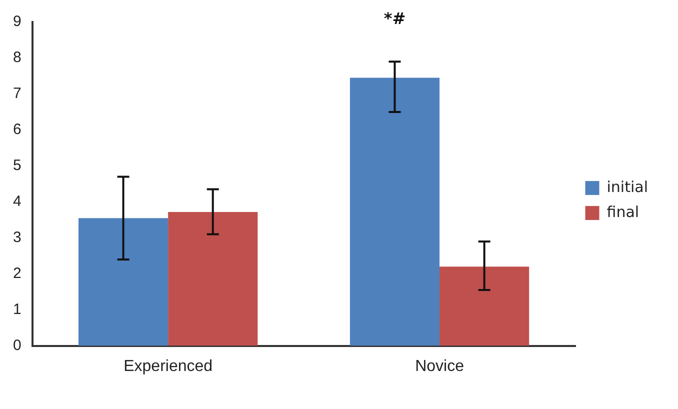 The height and width of the screenshot is (409, 678). Describe the element at coordinates (17, 237) in the screenshot. I see `y-tick-label: 3` at that location.